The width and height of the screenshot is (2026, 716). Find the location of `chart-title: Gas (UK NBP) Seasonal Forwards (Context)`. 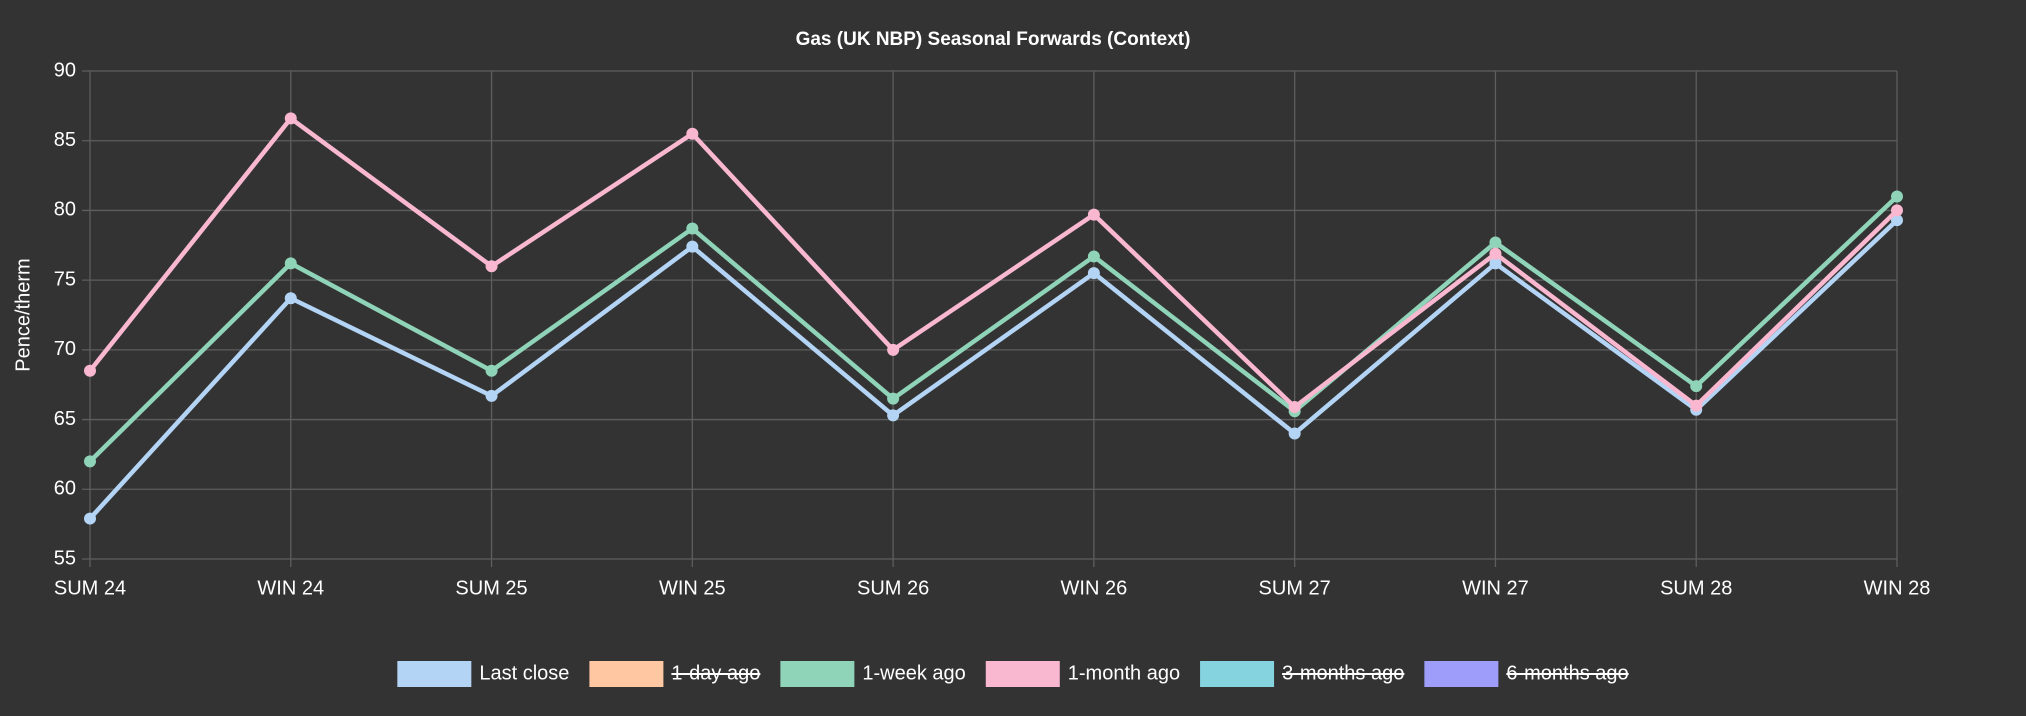

chart-title: Gas (UK NBP) Seasonal Forwards (Context) is located at coordinates (993, 39).